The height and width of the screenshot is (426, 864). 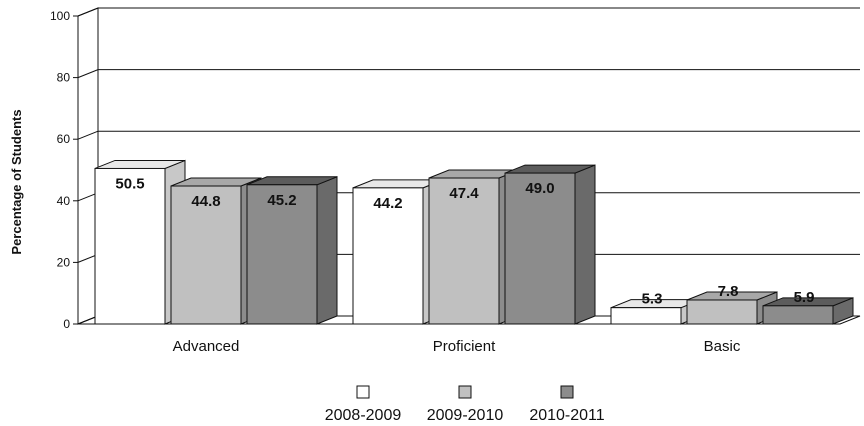 I want to click on data-label: 5.9, so click(x=804, y=297).